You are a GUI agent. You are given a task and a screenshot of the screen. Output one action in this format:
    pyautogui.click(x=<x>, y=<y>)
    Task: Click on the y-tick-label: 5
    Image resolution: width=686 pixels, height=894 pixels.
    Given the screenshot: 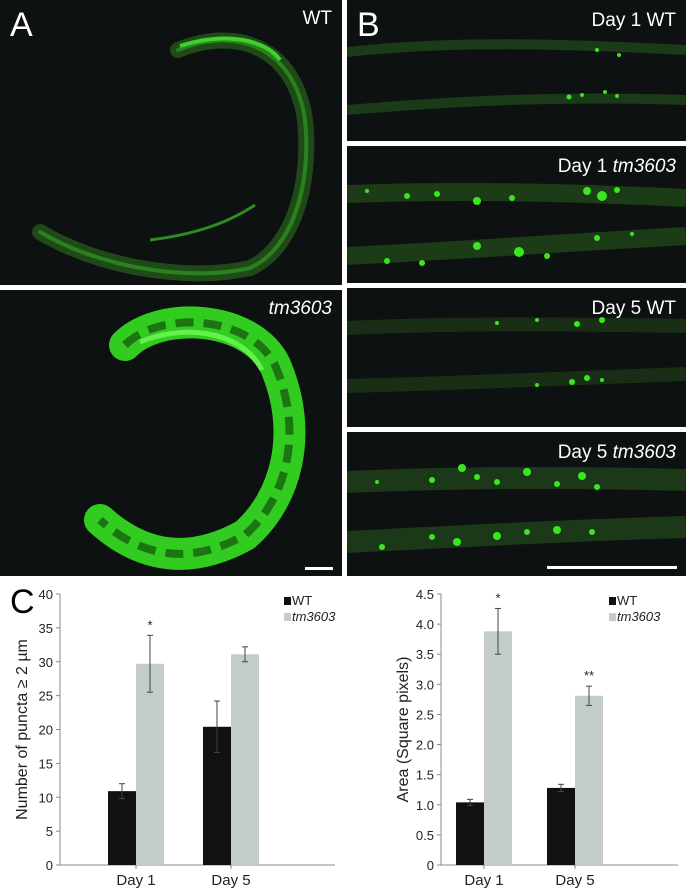 What is the action you would take?
    pyautogui.click(x=49, y=831)
    